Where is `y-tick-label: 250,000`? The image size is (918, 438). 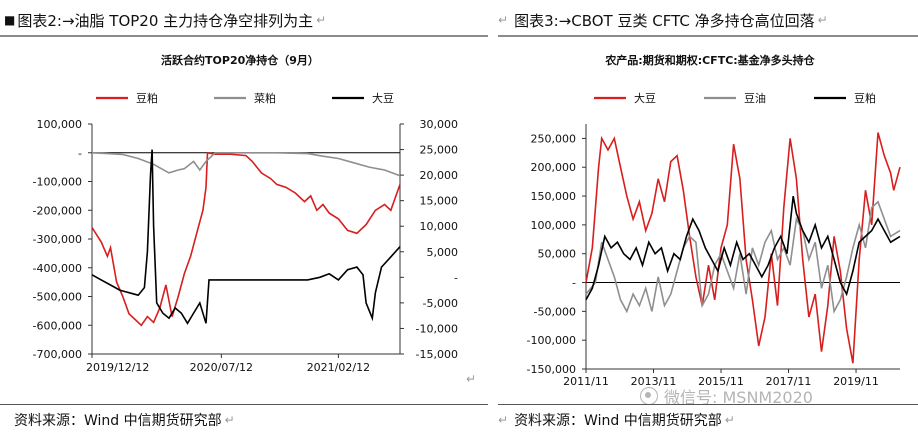
y-tick-label: 250,000 is located at coordinates (554, 138).